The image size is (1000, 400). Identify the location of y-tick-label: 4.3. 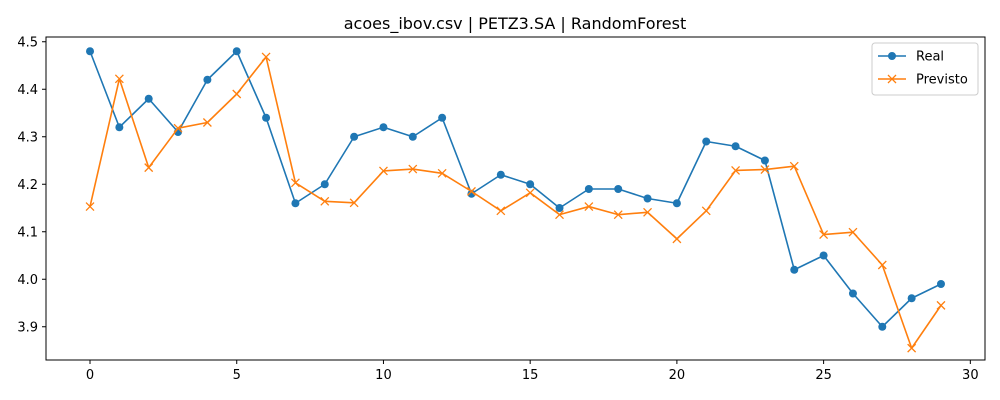
(27, 137).